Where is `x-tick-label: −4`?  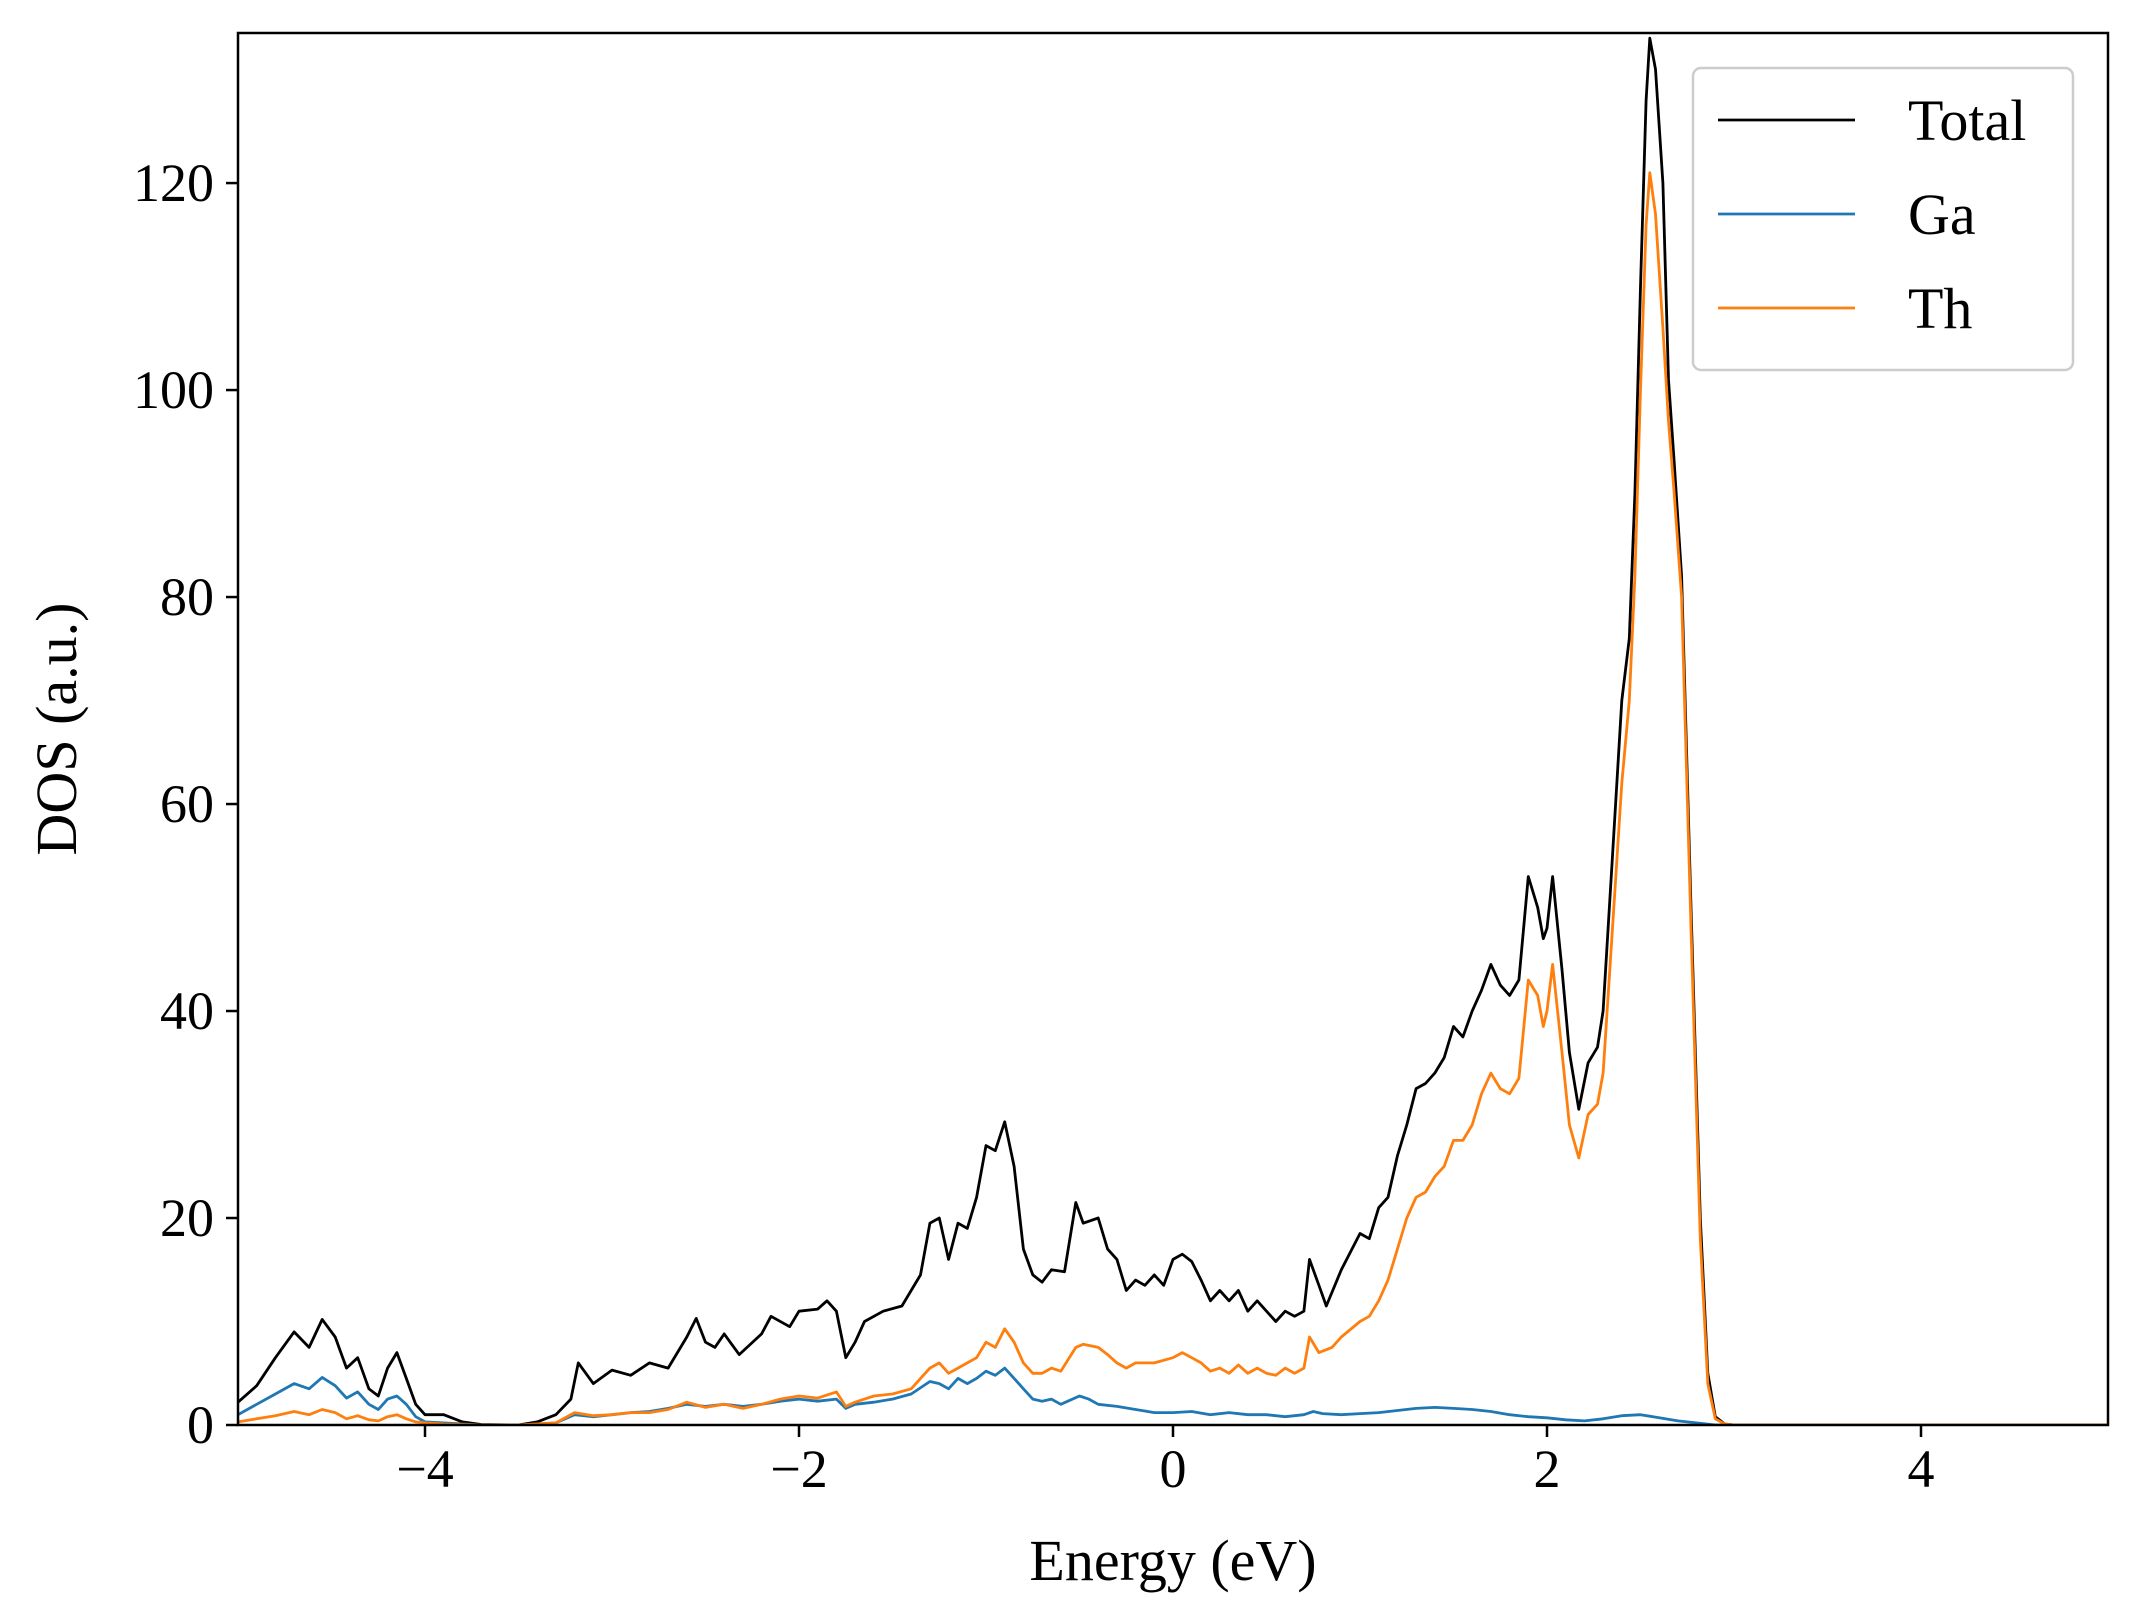 x-tick-label: −4 is located at coordinates (424, 1469).